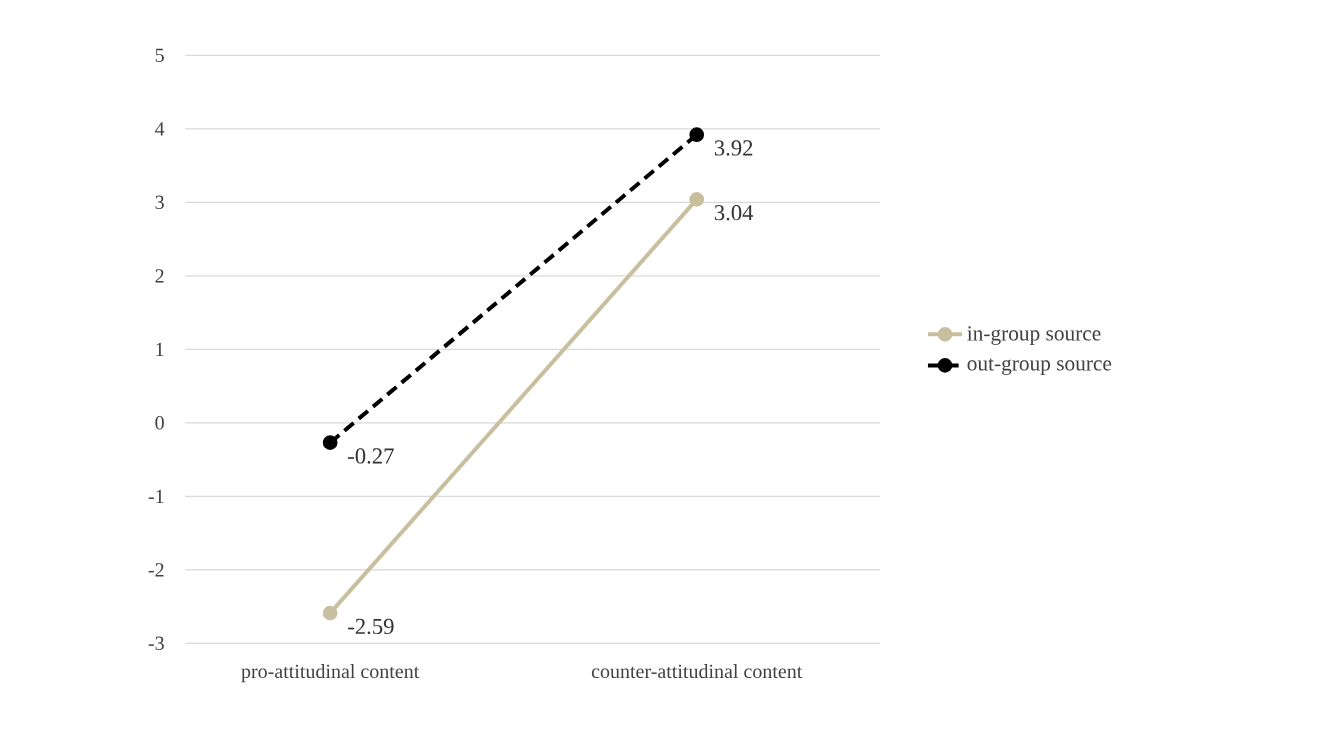 The width and height of the screenshot is (1340, 730). What do you see at coordinates (156, 496) in the screenshot?
I see `y-tick-label: -1` at bounding box center [156, 496].